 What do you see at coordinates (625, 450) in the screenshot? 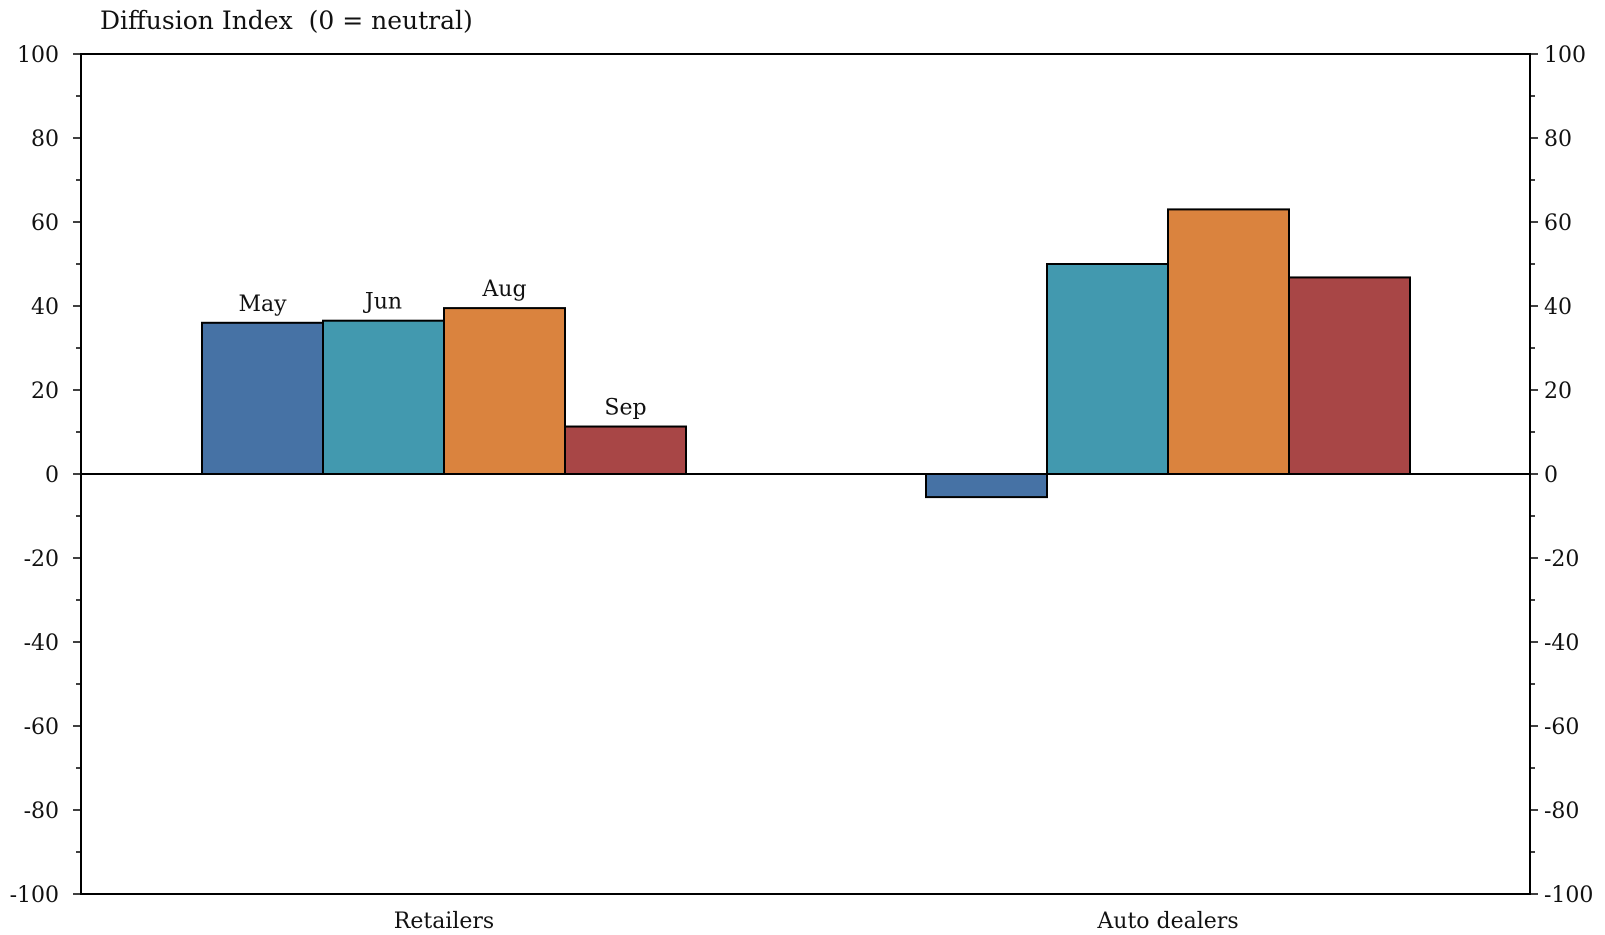
I see `bar-sep-retailers` at bounding box center [625, 450].